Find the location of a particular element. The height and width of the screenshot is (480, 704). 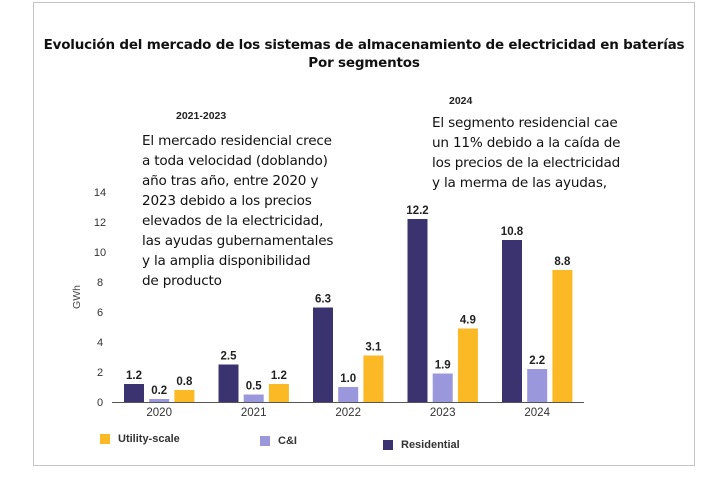

bar-c-i-2023 is located at coordinates (442, 387).